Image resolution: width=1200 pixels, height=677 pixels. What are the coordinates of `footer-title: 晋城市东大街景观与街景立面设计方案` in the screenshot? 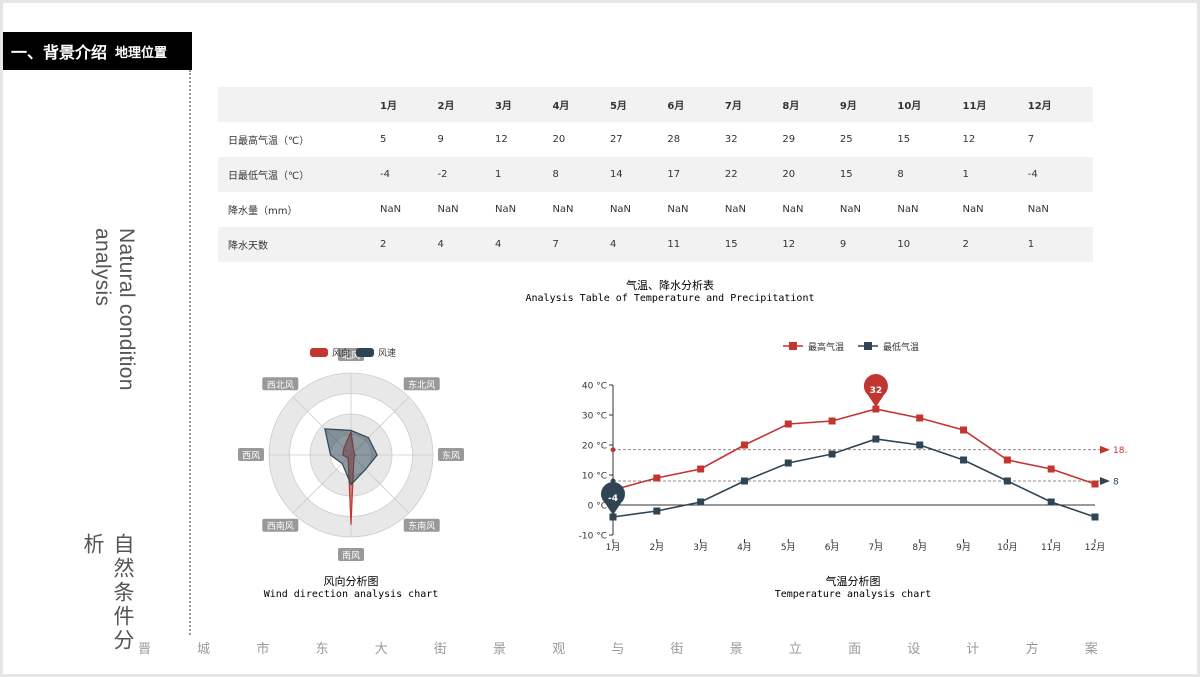 It's located at (618, 647).